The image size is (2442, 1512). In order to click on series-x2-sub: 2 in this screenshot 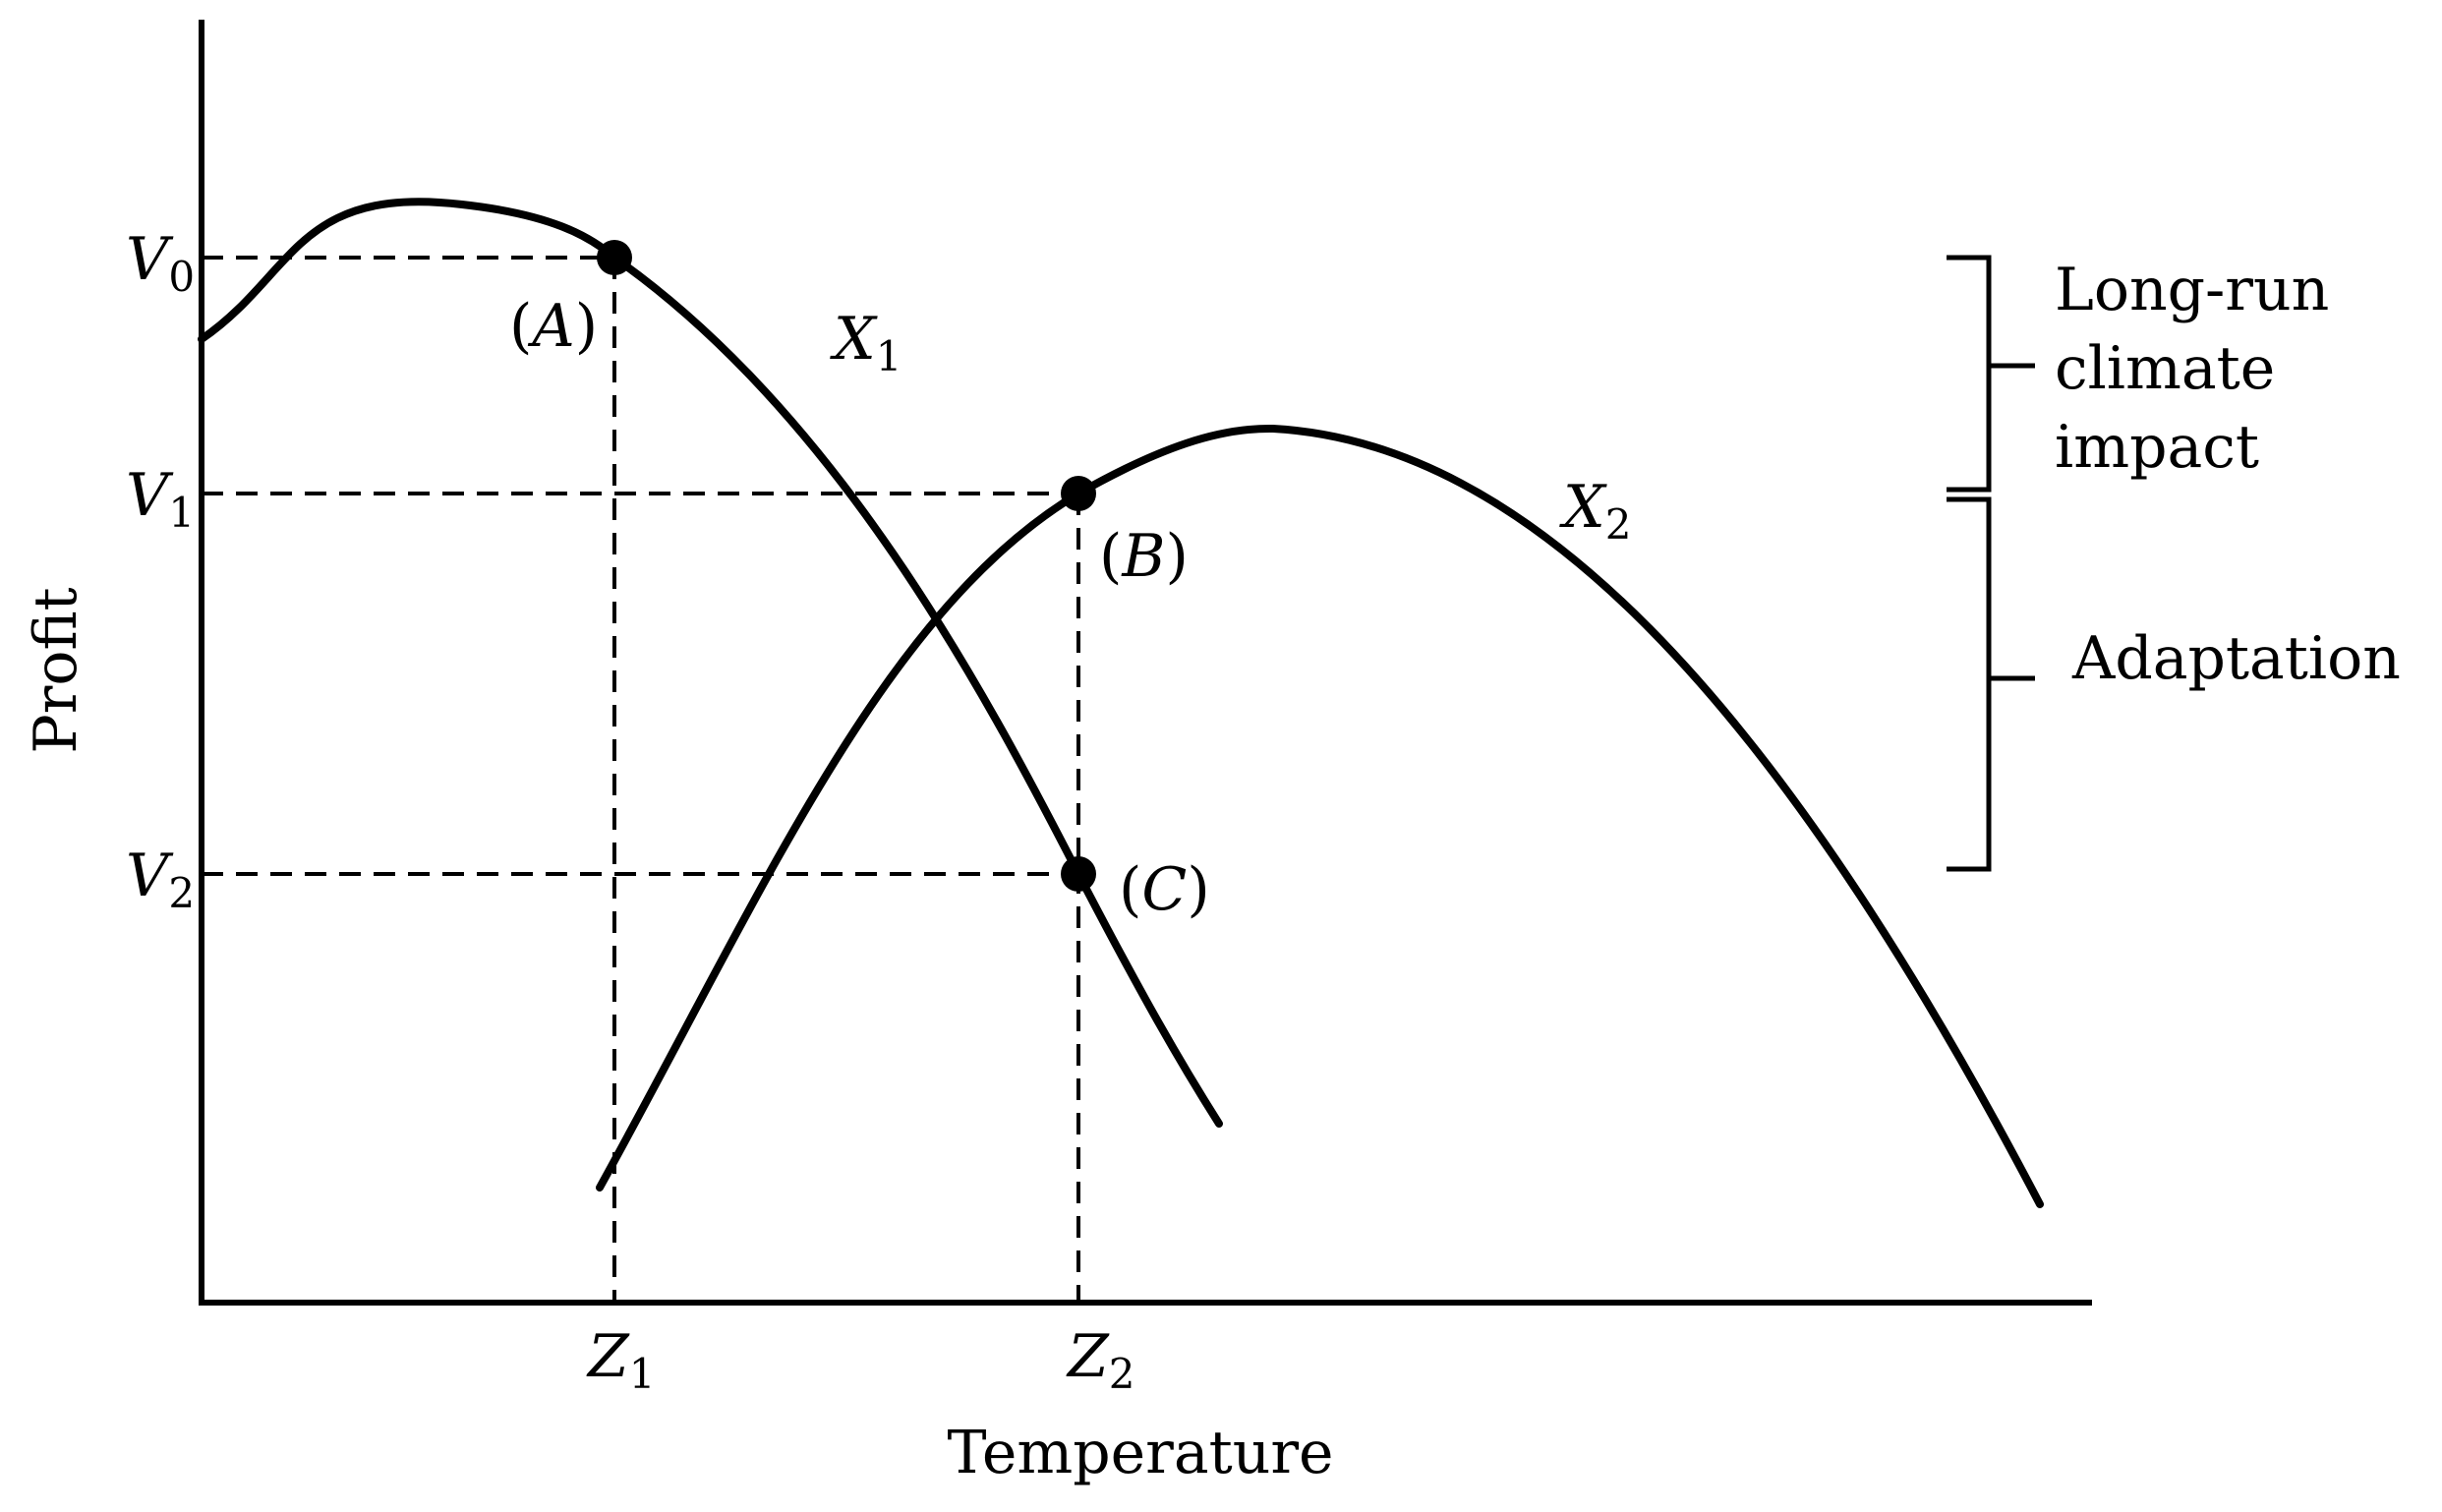, I will do `click(1619, 524)`.